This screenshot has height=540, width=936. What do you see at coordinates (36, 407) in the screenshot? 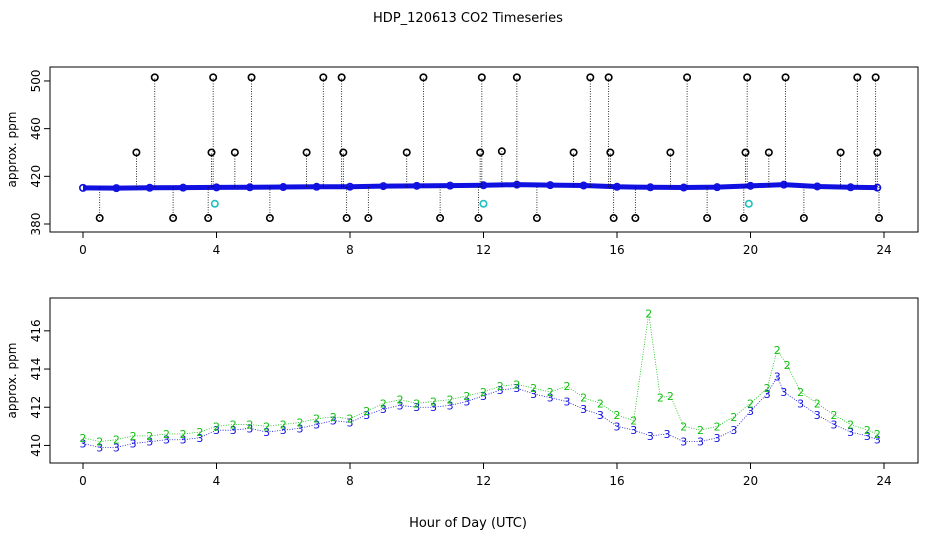
I see `y-tick-label: 412` at bounding box center [36, 407].